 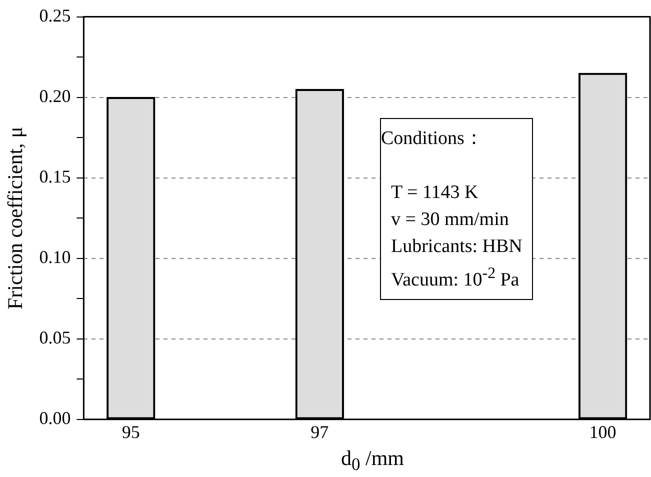 I want to click on x-axis-title: d$_{0}$ /mm, so click(x=372, y=461).